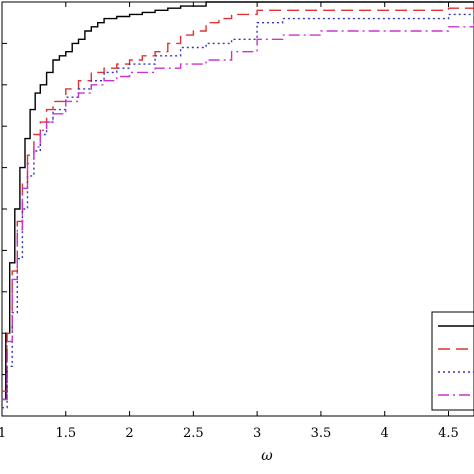 The width and height of the screenshot is (474, 474). I want to click on x-tick-label: 2.5, so click(193, 433).